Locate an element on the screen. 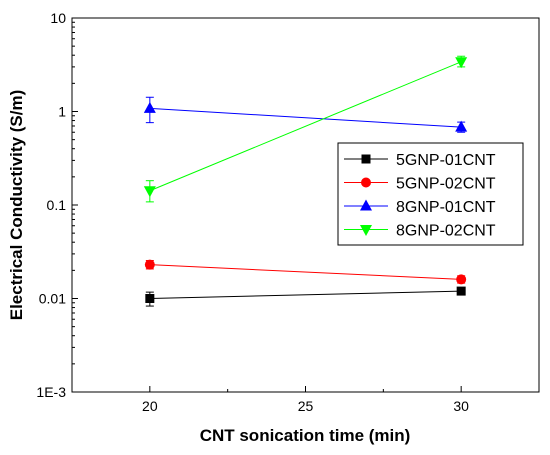 The image size is (550, 455). x-tick-label: 30 is located at coordinates (461, 406).